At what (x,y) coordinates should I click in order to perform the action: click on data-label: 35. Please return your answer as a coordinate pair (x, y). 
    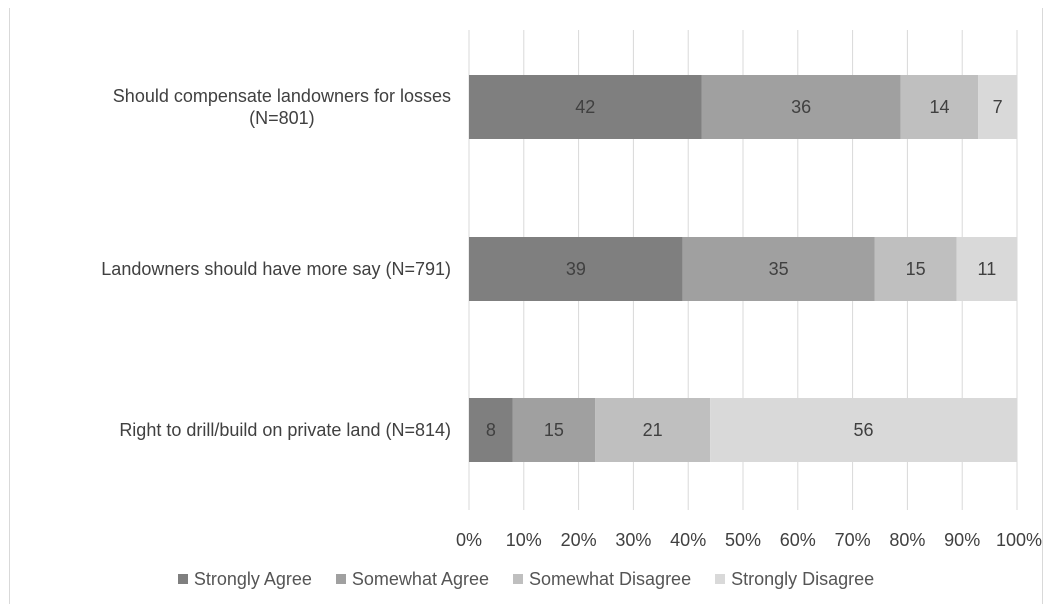
    Looking at the image, I should click on (779, 269).